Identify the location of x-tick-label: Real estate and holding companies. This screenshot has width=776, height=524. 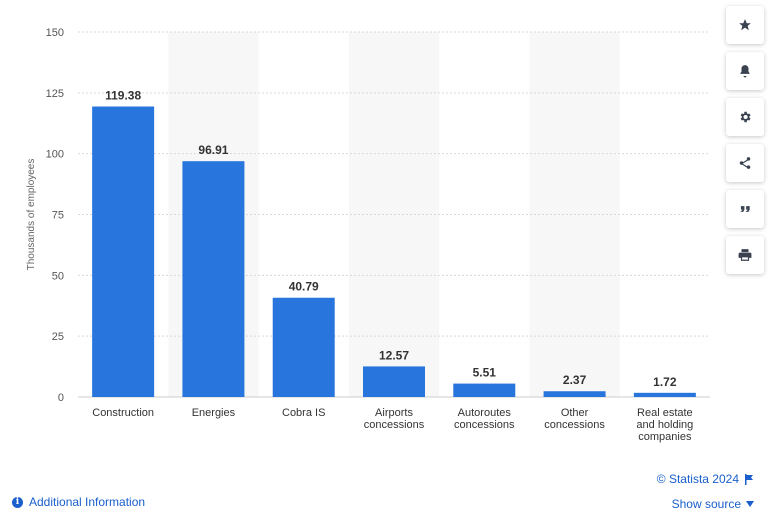
(664, 425).